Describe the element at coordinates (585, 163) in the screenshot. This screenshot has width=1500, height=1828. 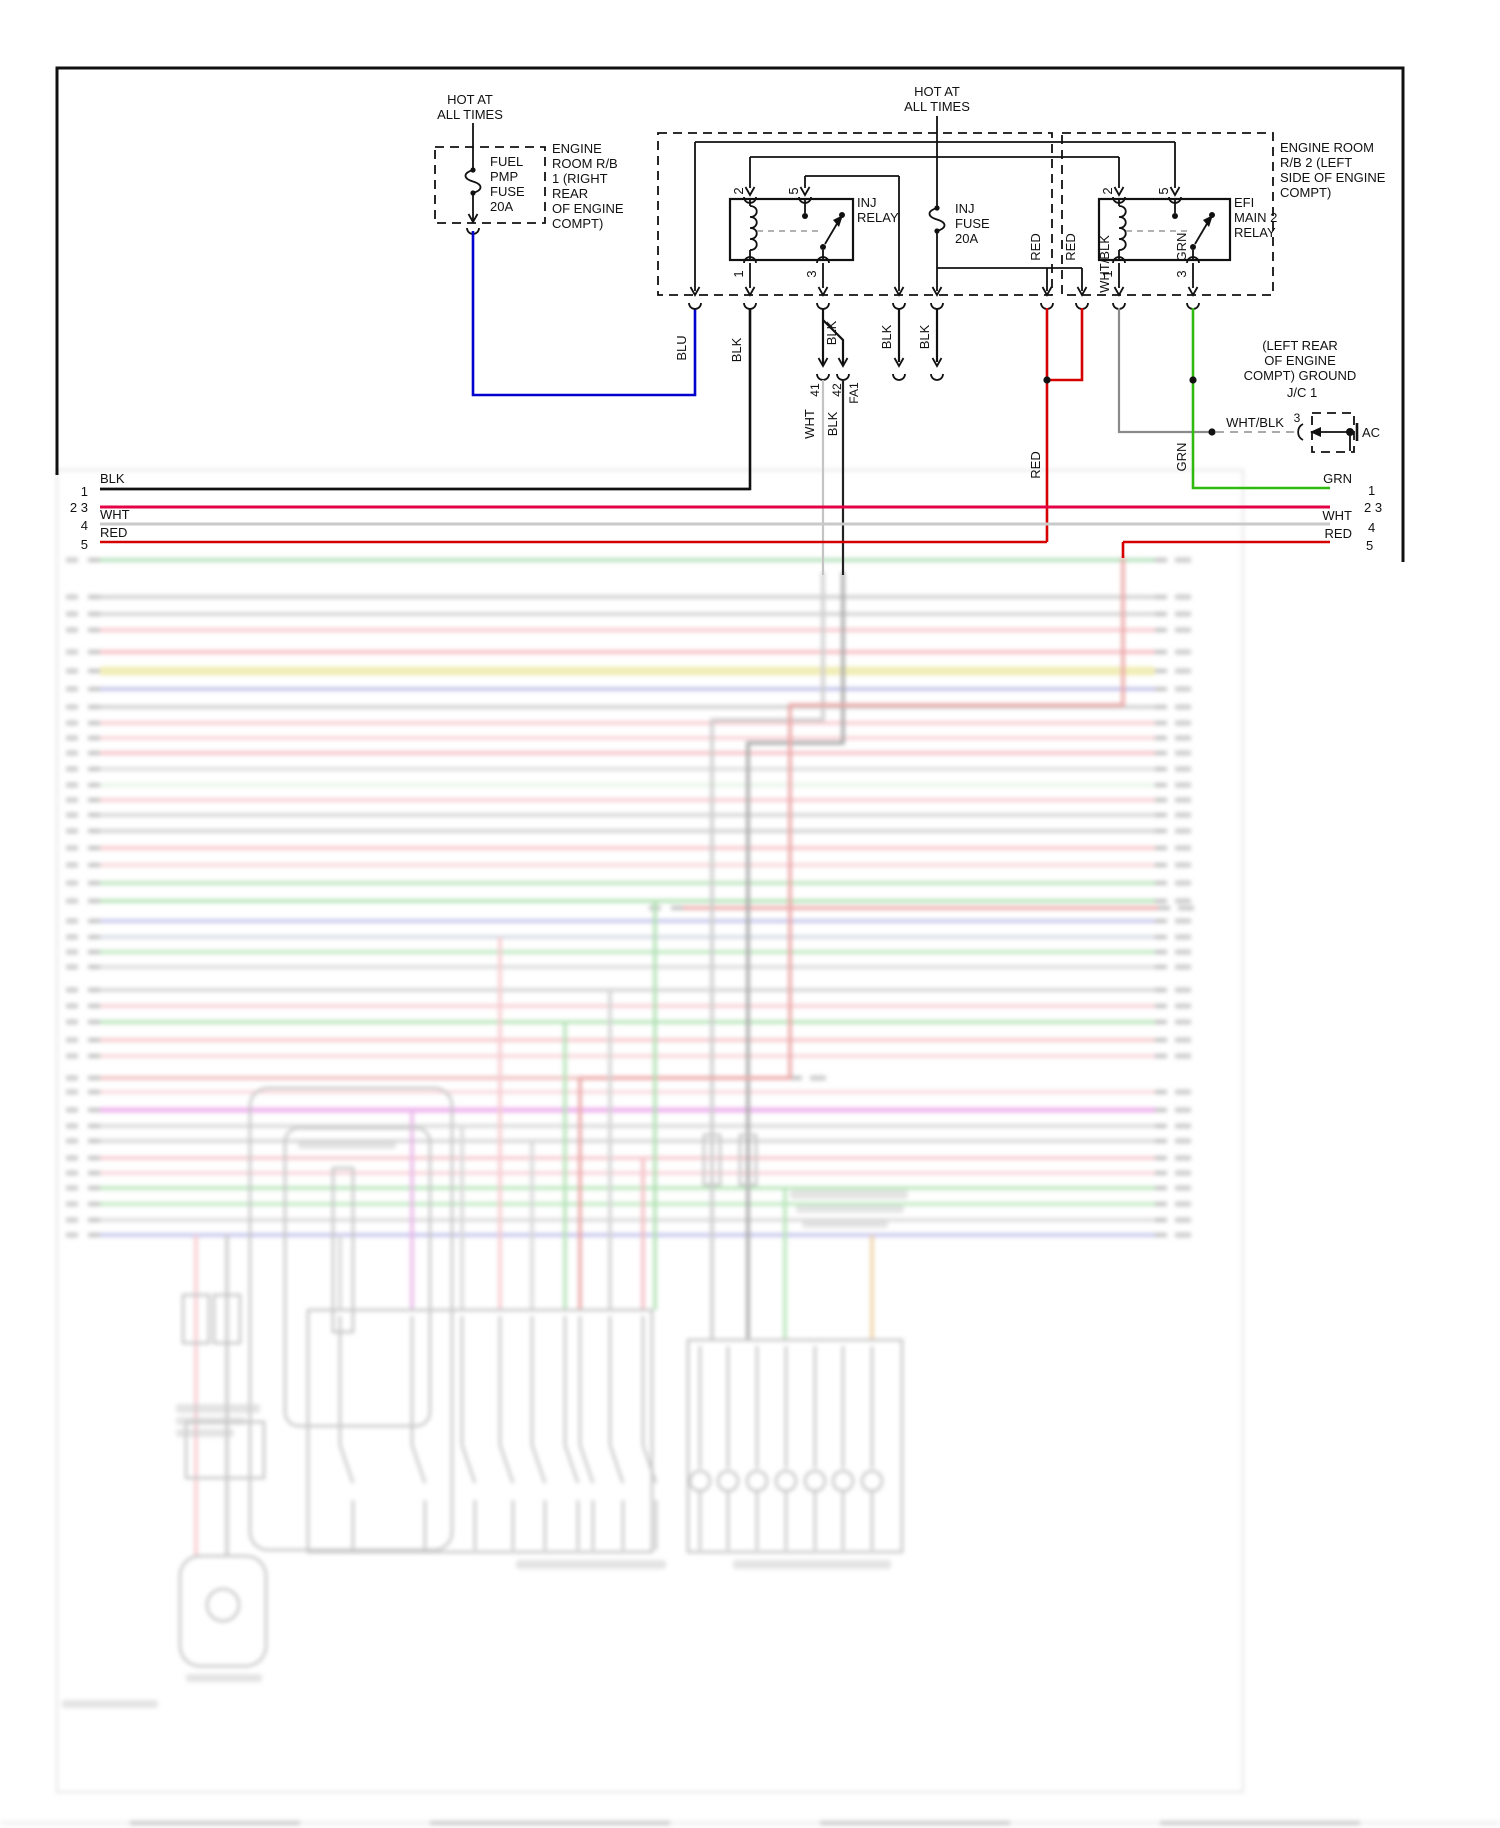
I see `rb1-location-label: ROOM R/B` at that location.